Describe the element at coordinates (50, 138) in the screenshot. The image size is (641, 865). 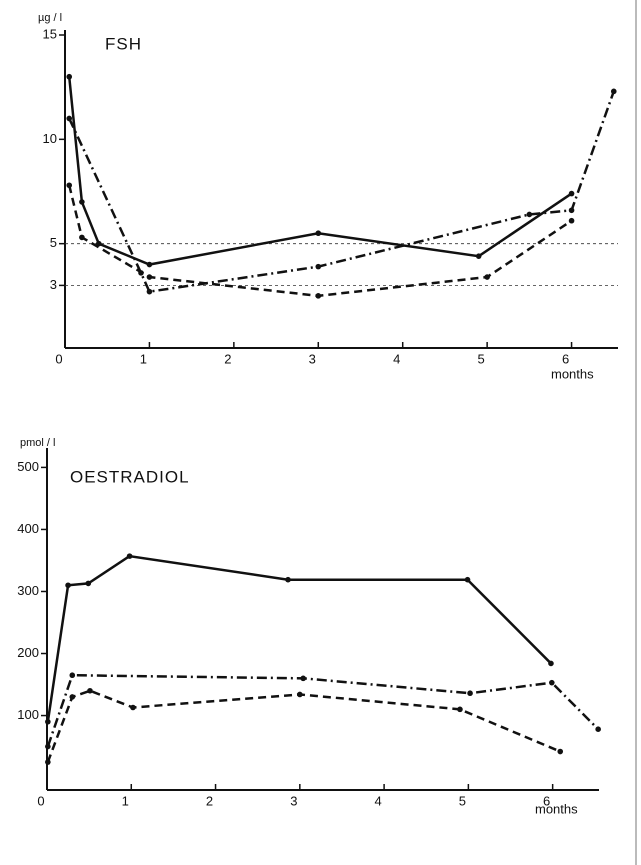
I see `y-tick-label: 10` at that location.